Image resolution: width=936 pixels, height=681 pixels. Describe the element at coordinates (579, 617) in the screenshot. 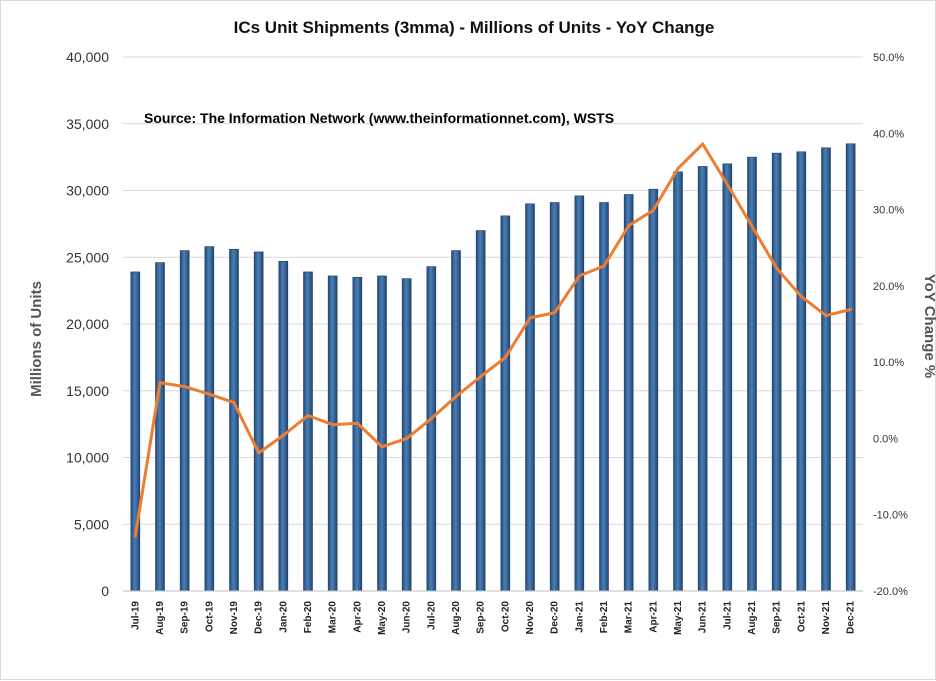

I see `x-tick-label: Jan-21` at that location.